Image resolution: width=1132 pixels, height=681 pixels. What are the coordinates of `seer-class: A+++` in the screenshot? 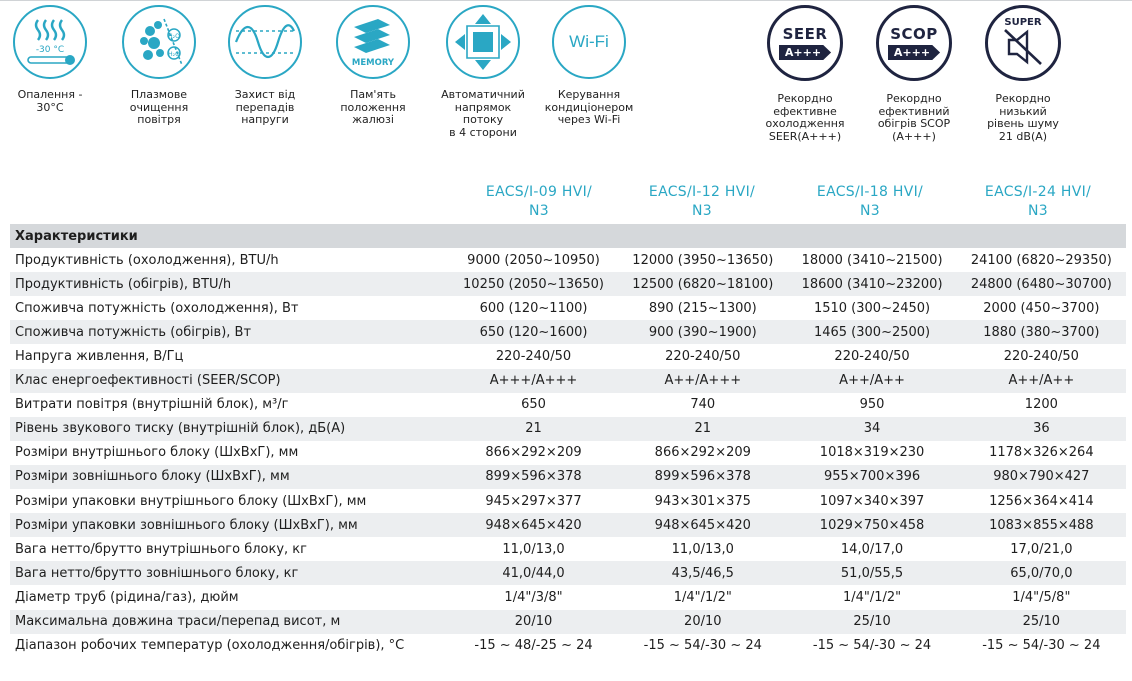 It's located at (805, 52).